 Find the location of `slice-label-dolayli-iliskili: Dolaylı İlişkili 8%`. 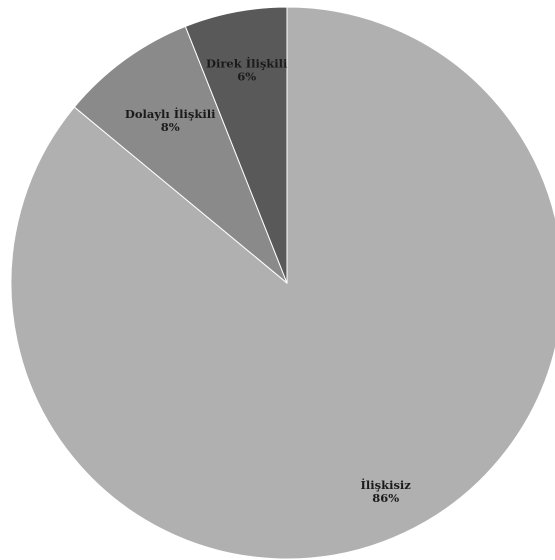

slice-label-dolayli-iliskili: Dolaylı İlişkili 8% is located at coordinates (170, 120).